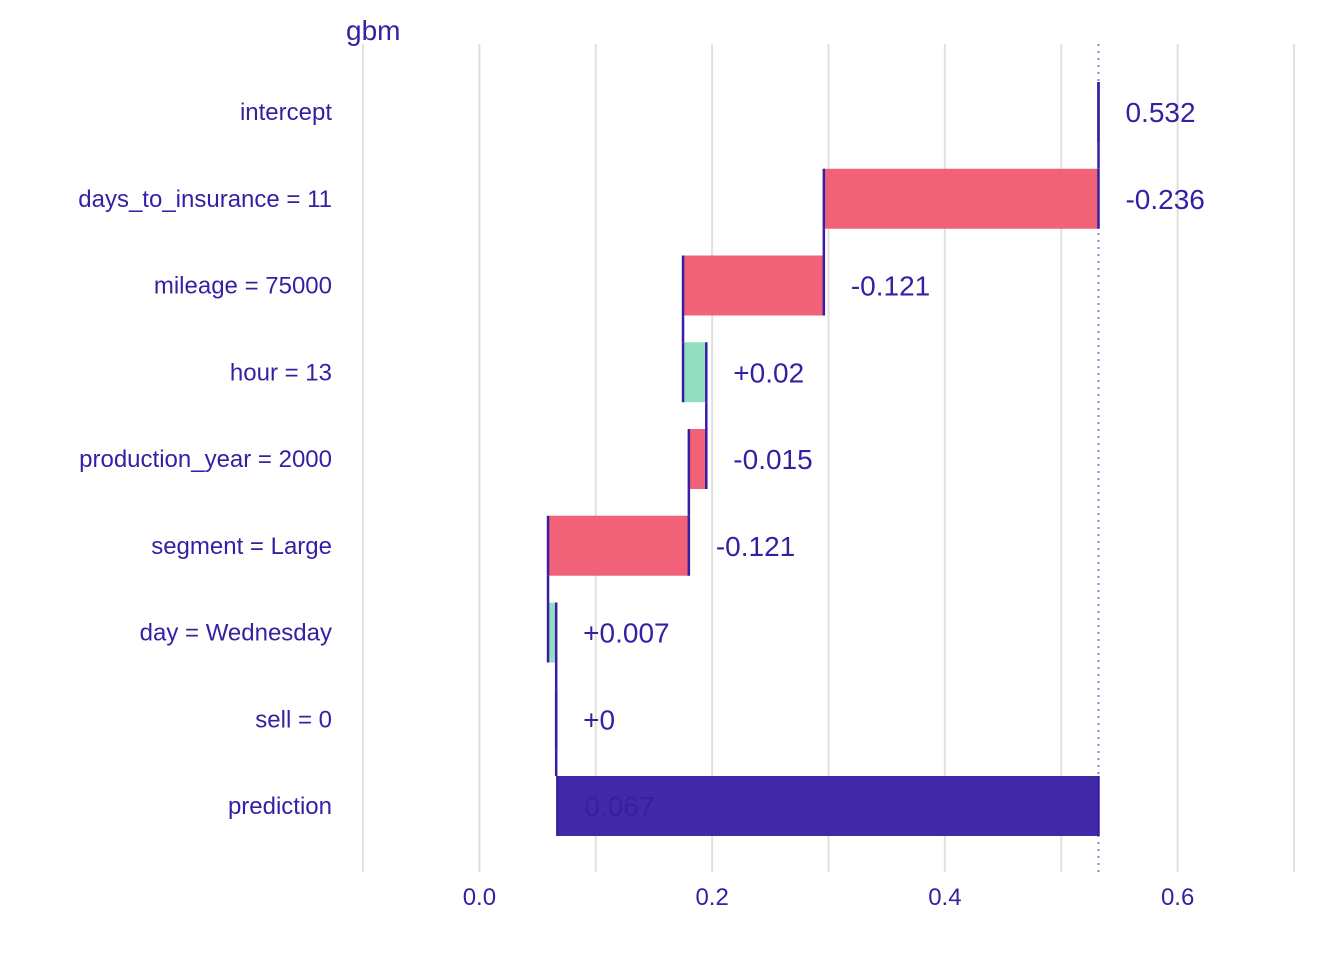  What do you see at coordinates (286, 112) in the screenshot?
I see `category-label: intercept` at bounding box center [286, 112].